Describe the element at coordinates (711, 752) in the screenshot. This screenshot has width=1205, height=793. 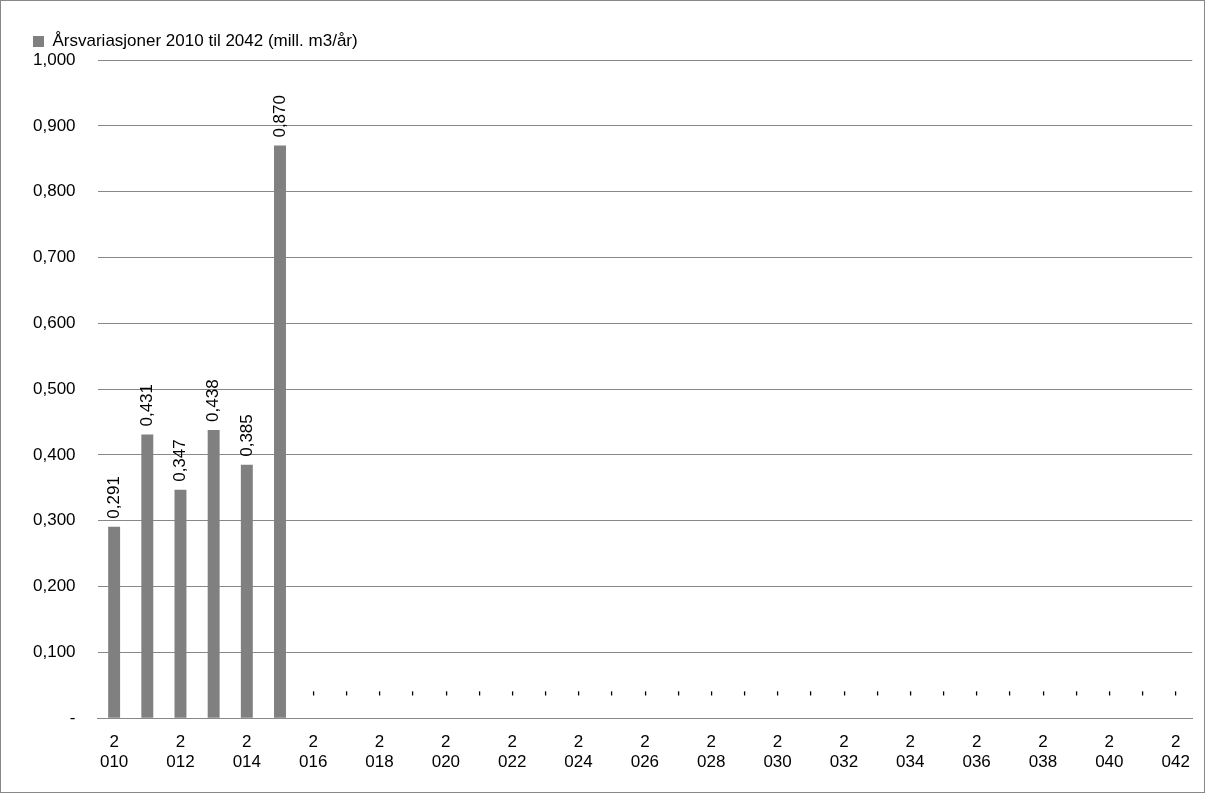
I see `x-tick-label: 2028` at that location.